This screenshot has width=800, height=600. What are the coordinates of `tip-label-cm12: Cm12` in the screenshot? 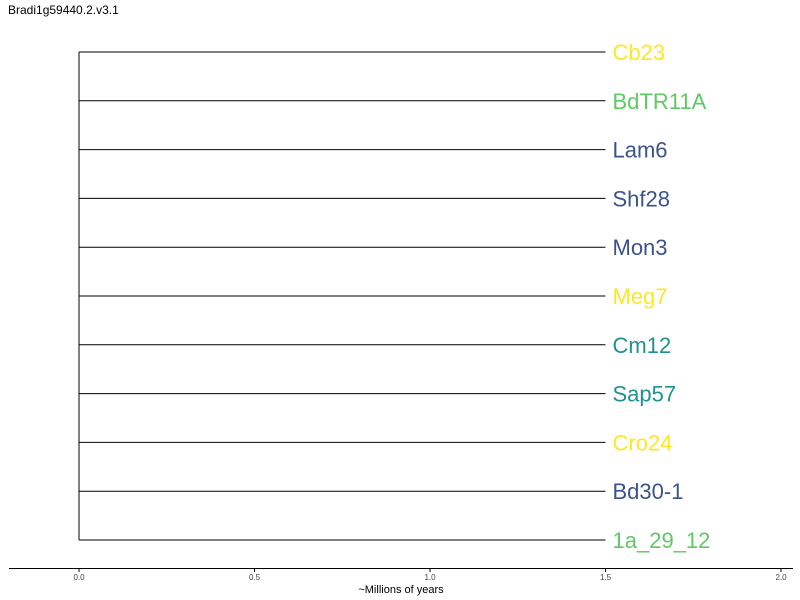 It's located at (642, 345).